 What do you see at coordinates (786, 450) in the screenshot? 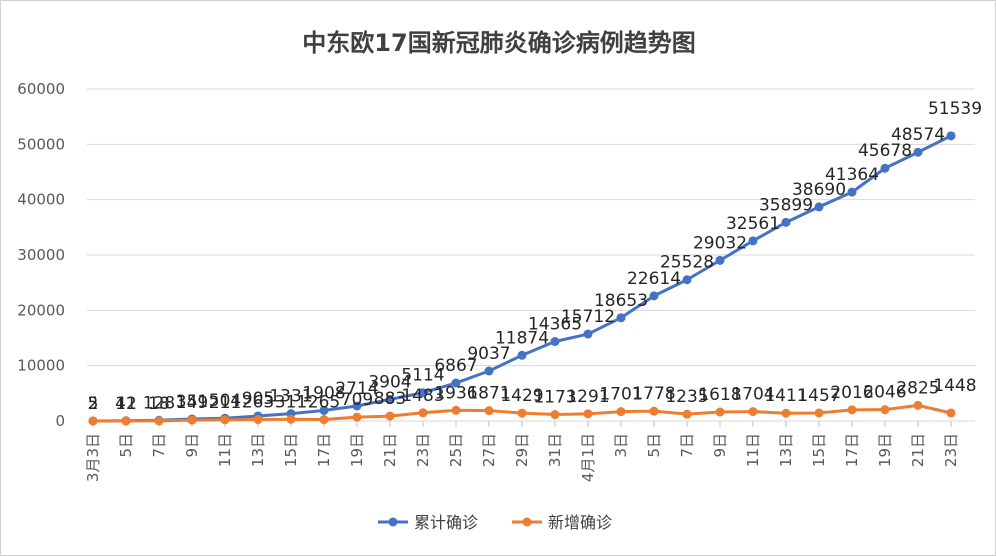
I see `x-tick-label: 13日` at bounding box center [786, 450].